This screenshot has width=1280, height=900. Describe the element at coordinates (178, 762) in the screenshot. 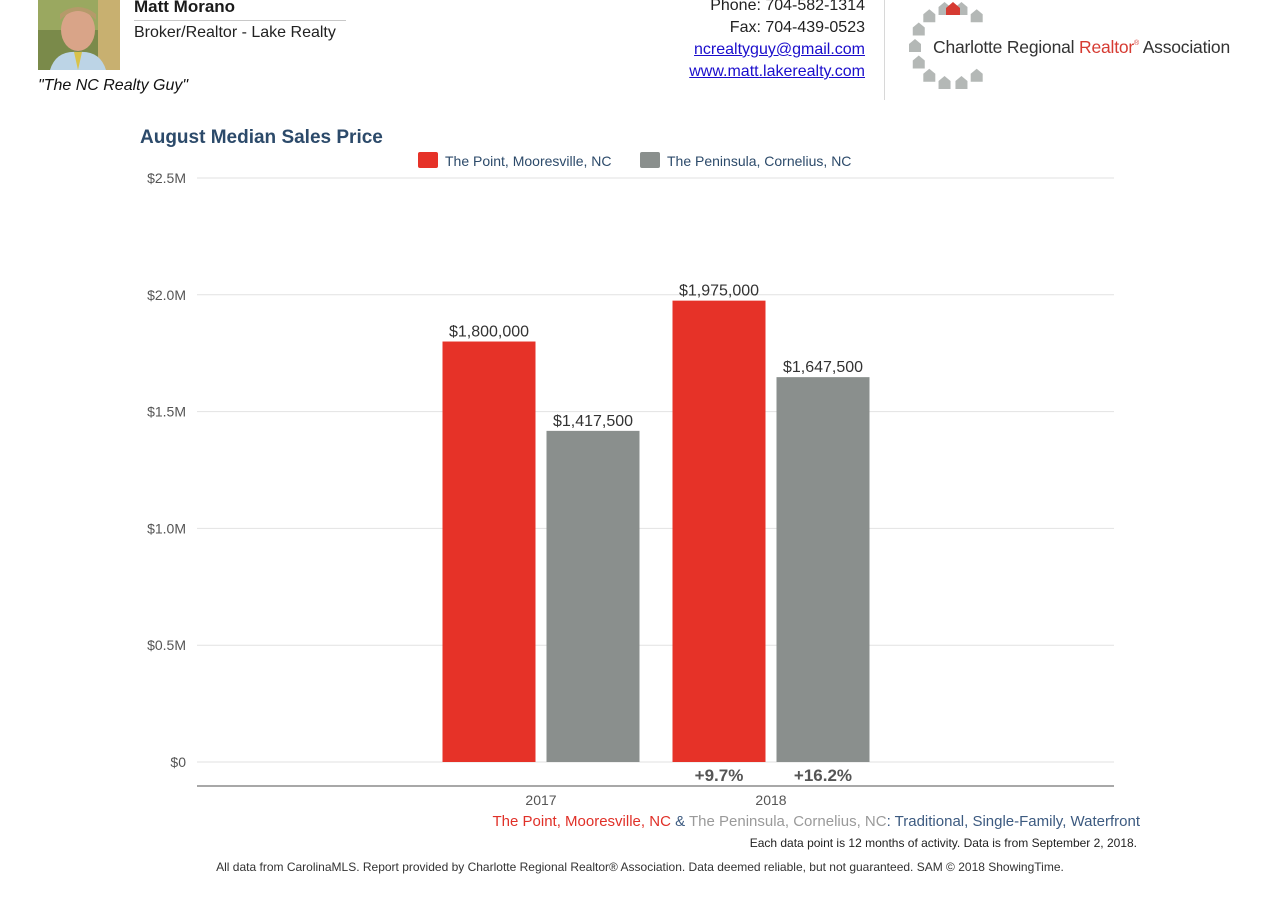

I see `y-tick-label: $0` at that location.